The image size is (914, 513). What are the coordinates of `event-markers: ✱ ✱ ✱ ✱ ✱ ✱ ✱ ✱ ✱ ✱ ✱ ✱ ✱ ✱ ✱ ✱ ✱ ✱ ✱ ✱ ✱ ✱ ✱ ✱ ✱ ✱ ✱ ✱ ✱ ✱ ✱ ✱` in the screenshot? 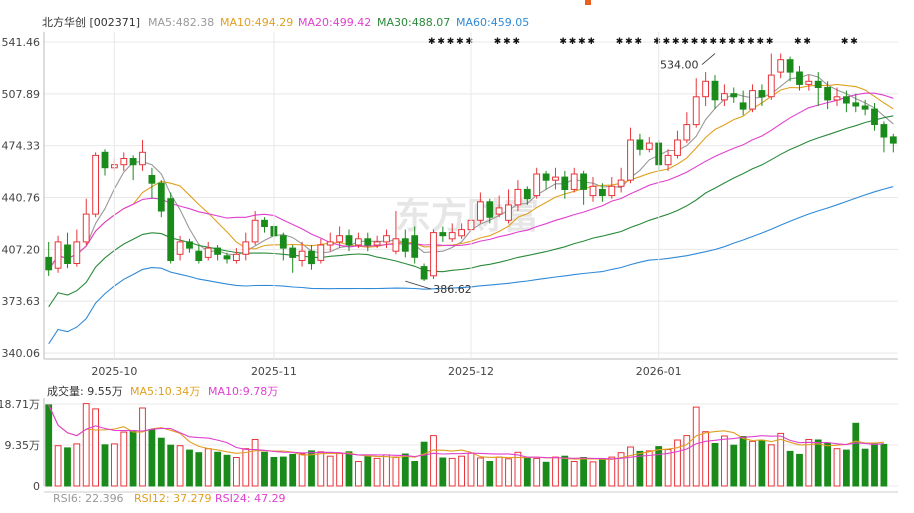 It's located at (643, 42).